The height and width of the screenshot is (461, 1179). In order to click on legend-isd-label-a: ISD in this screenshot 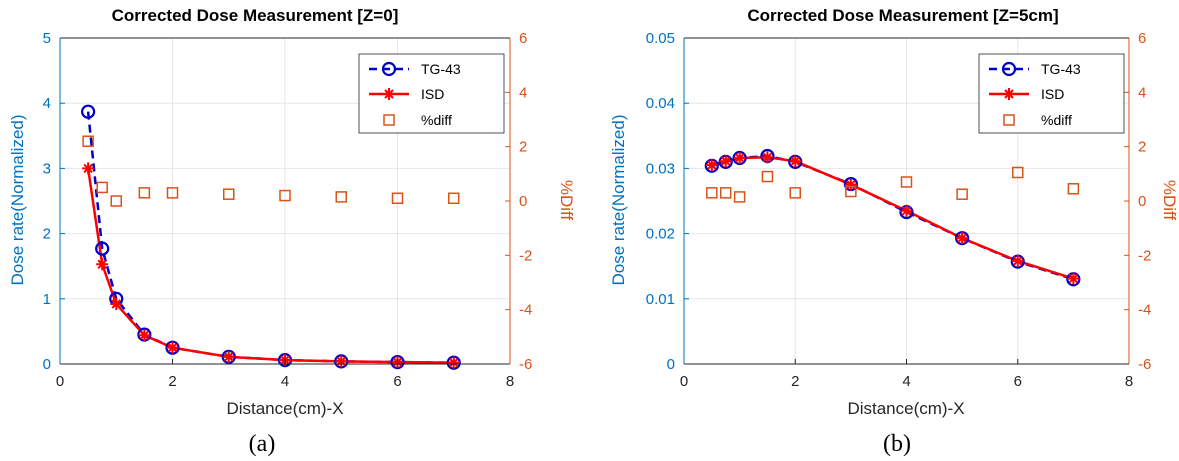, I will do `click(432, 94)`.